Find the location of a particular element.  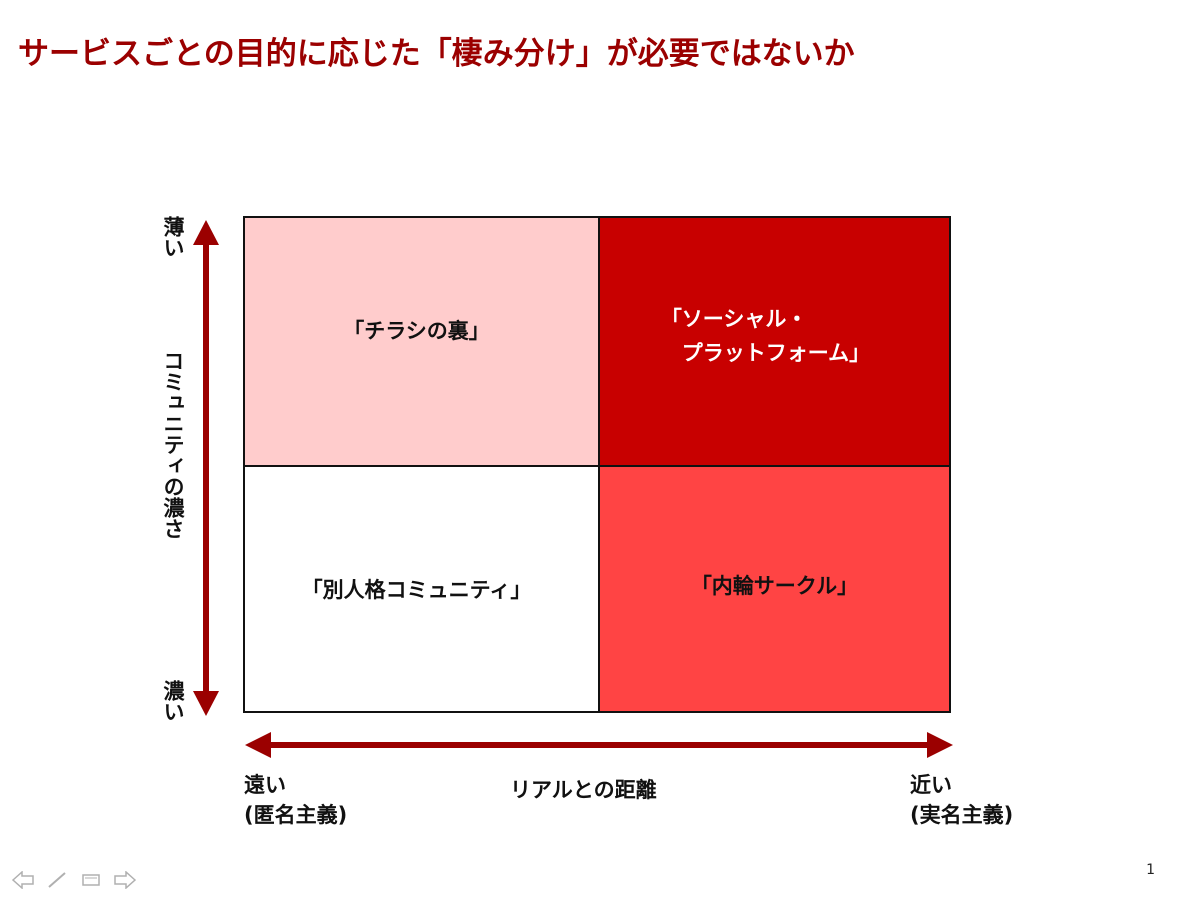

quadrant-label: 「ソーシャル・ プラットフォーム」 is located at coordinates (765, 335).